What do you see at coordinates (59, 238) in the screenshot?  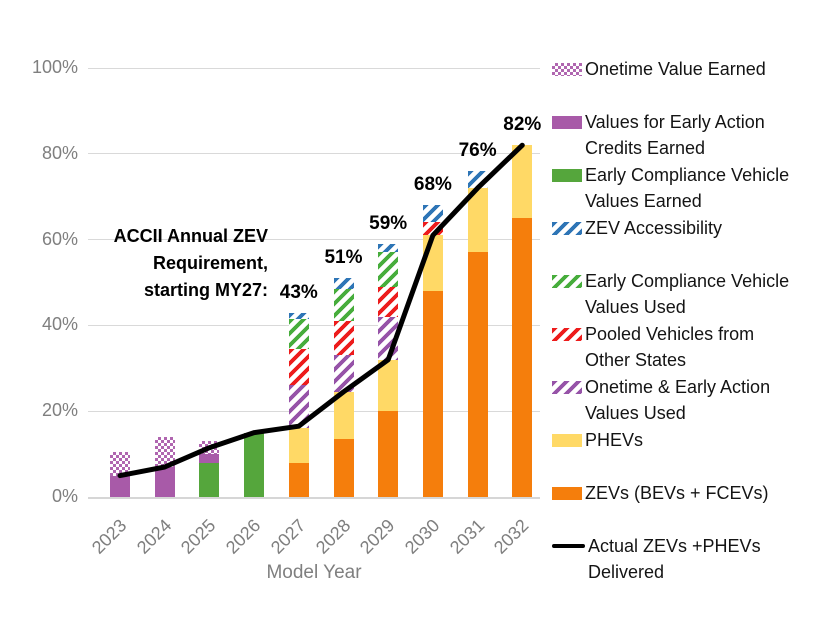 I see `y-axis-tick-label: 60%` at bounding box center [59, 238].